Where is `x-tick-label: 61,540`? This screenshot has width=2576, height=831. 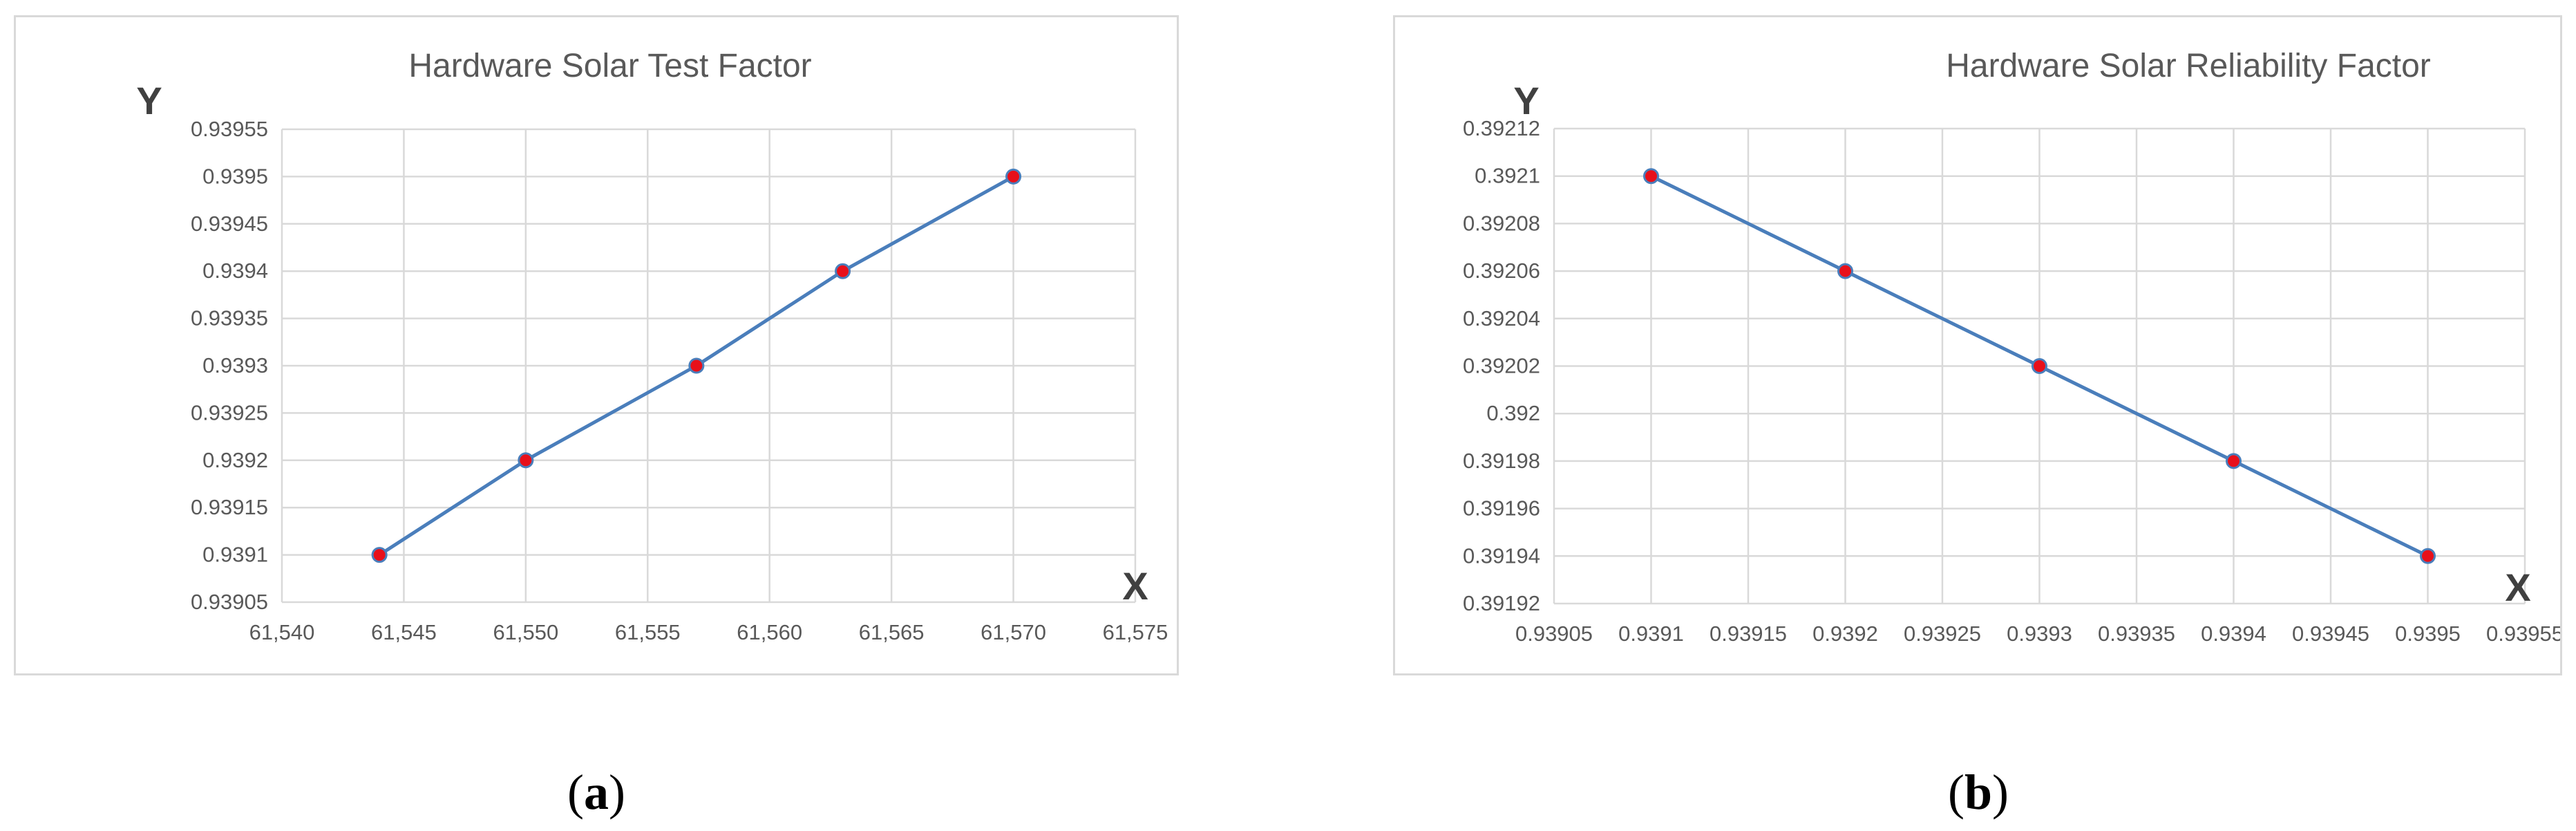
x-tick-label: 61,540 is located at coordinates (282, 632).